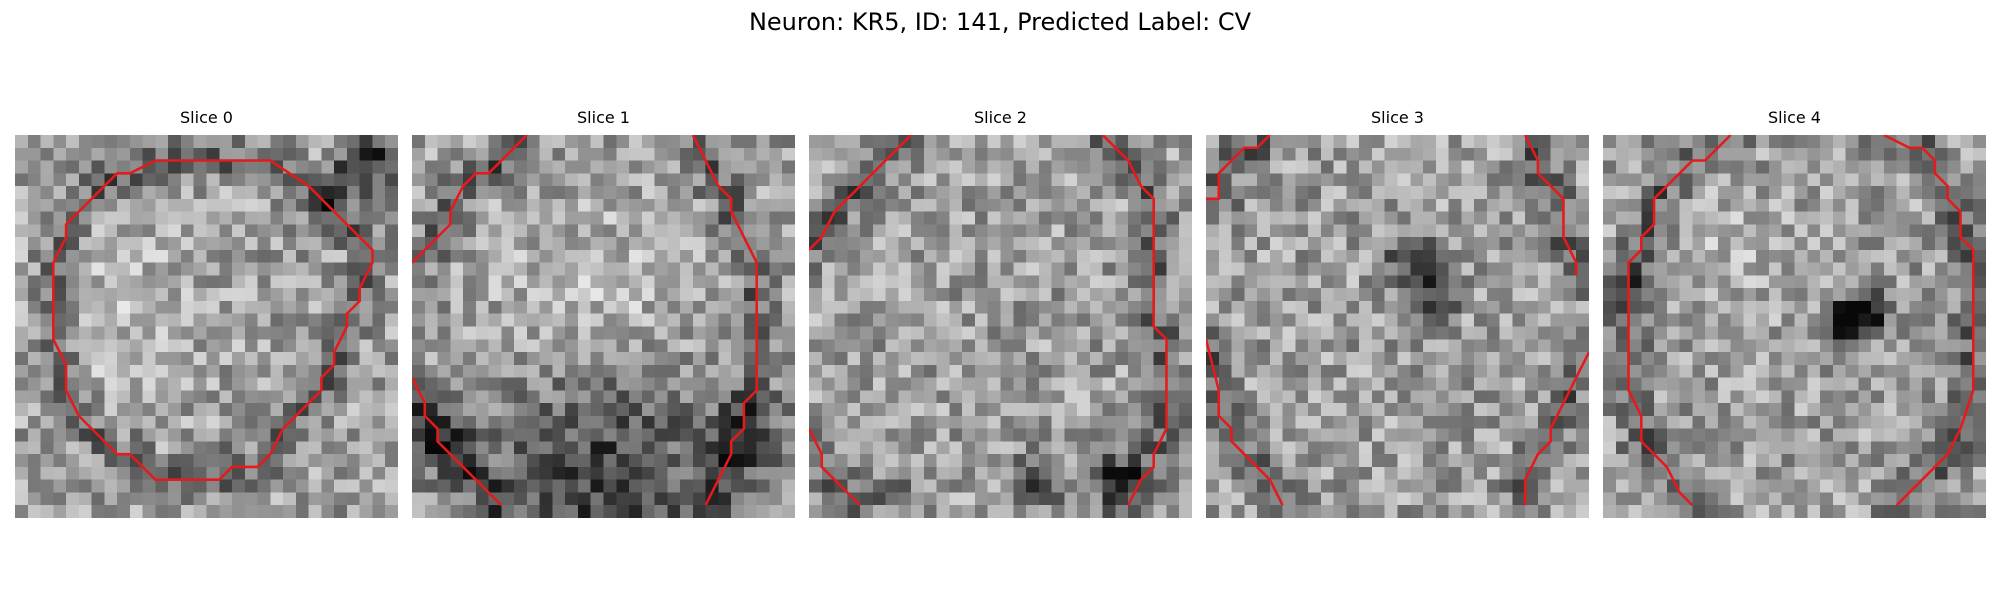 This screenshot has width=2000, height=600. Describe the element at coordinates (206, 117) in the screenshot. I see `slice-title-0: Slice 0` at that location.